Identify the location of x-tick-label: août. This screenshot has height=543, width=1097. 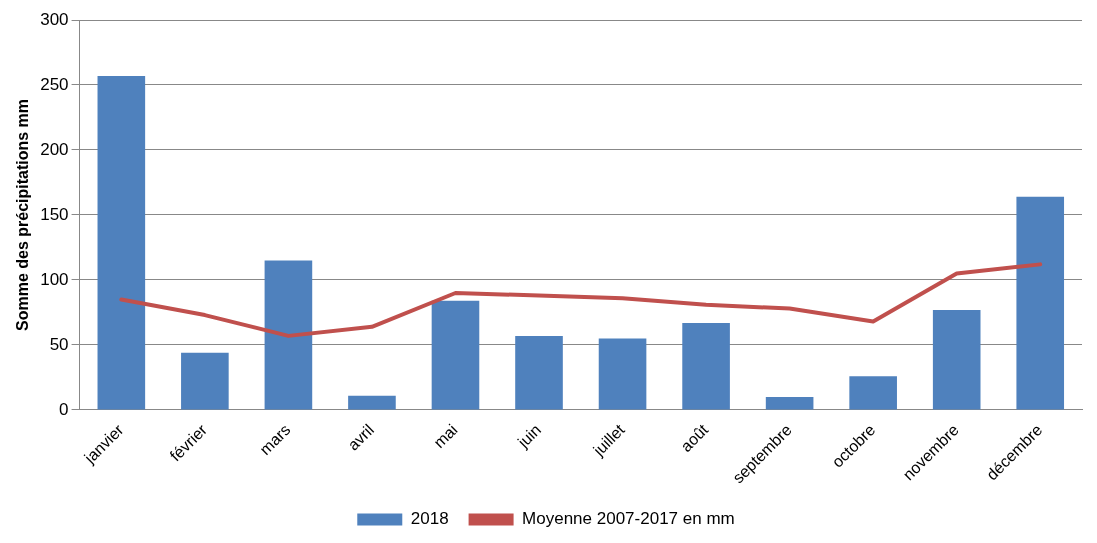
(694, 438).